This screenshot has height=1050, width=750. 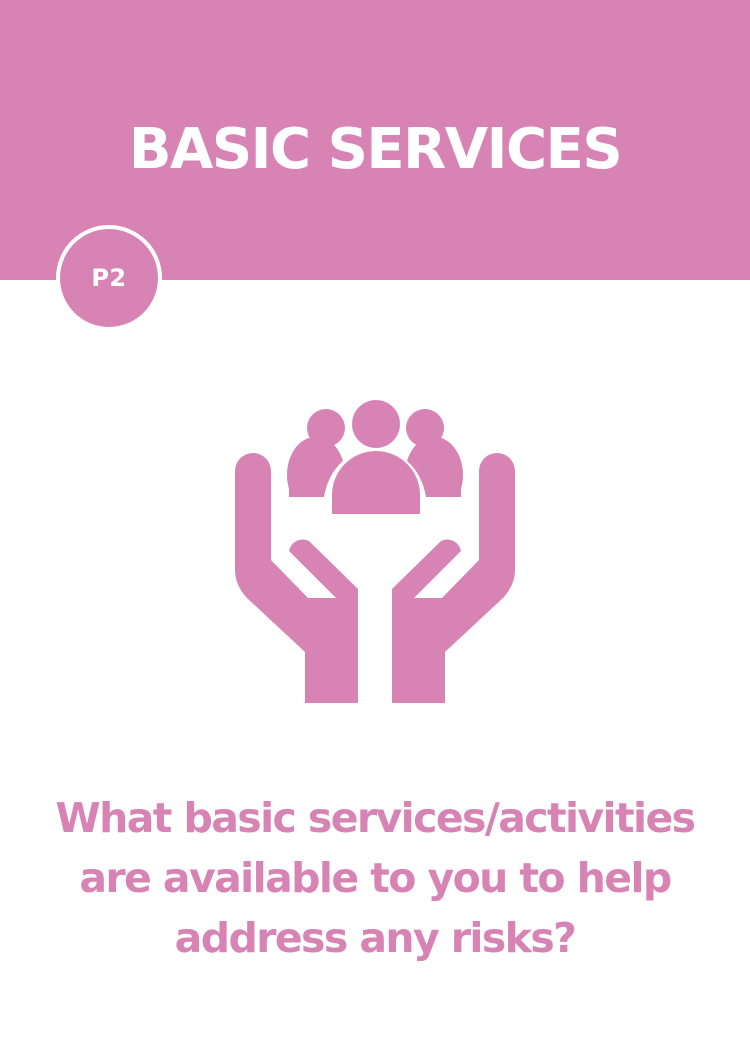 What do you see at coordinates (375, 149) in the screenshot?
I see `card-title: BASIC SERVICES` at bounding box center [375, 149].